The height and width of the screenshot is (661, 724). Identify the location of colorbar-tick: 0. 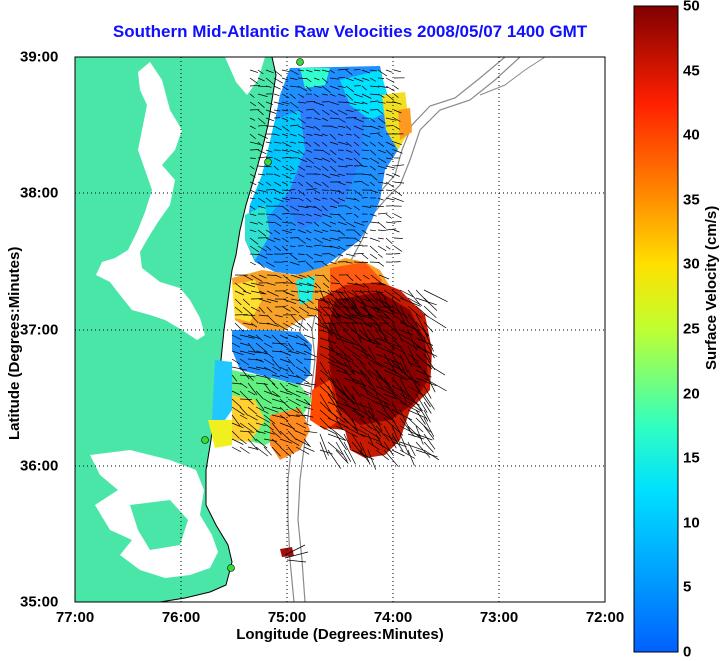
(687, 652).